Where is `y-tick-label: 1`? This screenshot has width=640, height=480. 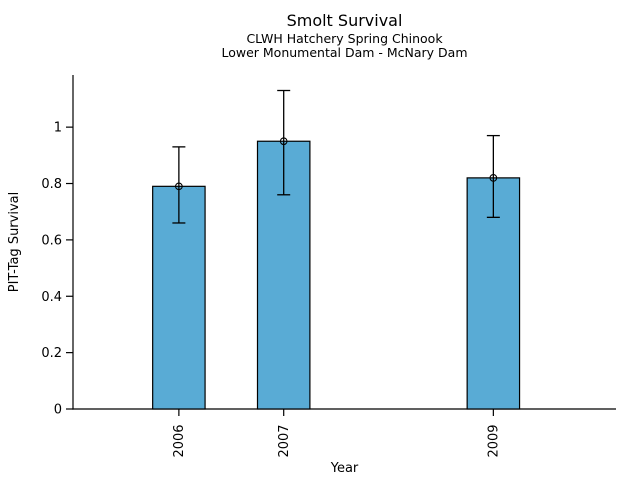
y-tick-label: 1 is located at coordinates (58, 128).